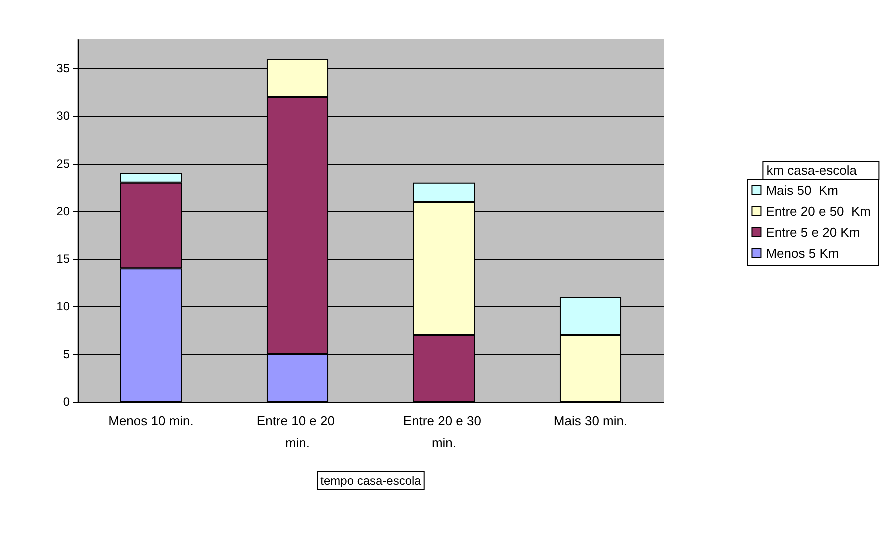 The image size is (889, 534). I want to click on y-tick-label: 0, so click(66, 402).